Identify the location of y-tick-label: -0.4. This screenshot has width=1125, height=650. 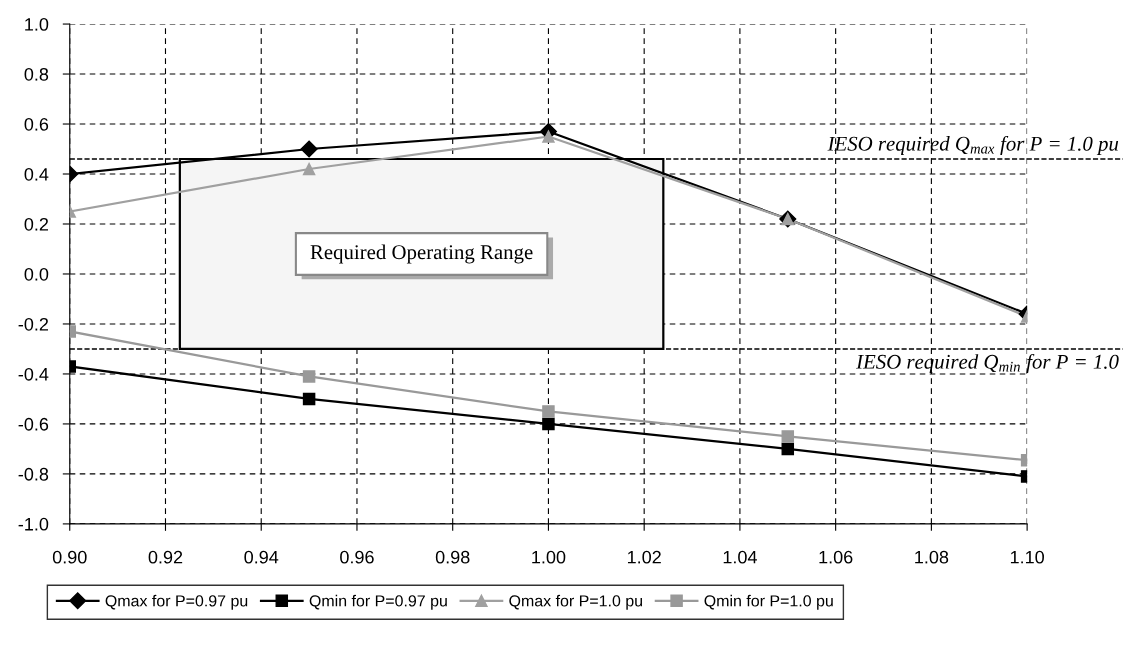
(33, 374).